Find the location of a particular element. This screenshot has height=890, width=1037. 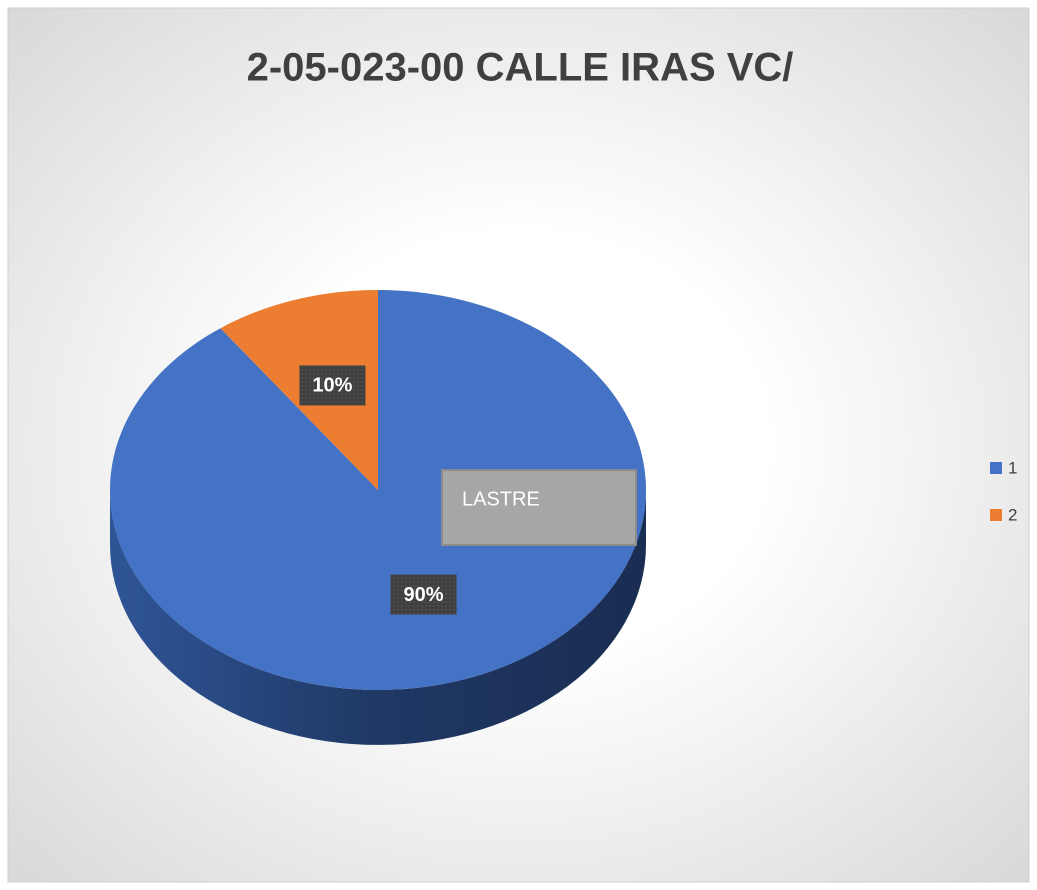

legend-label: 2 is located at coordinates (1012, 514).